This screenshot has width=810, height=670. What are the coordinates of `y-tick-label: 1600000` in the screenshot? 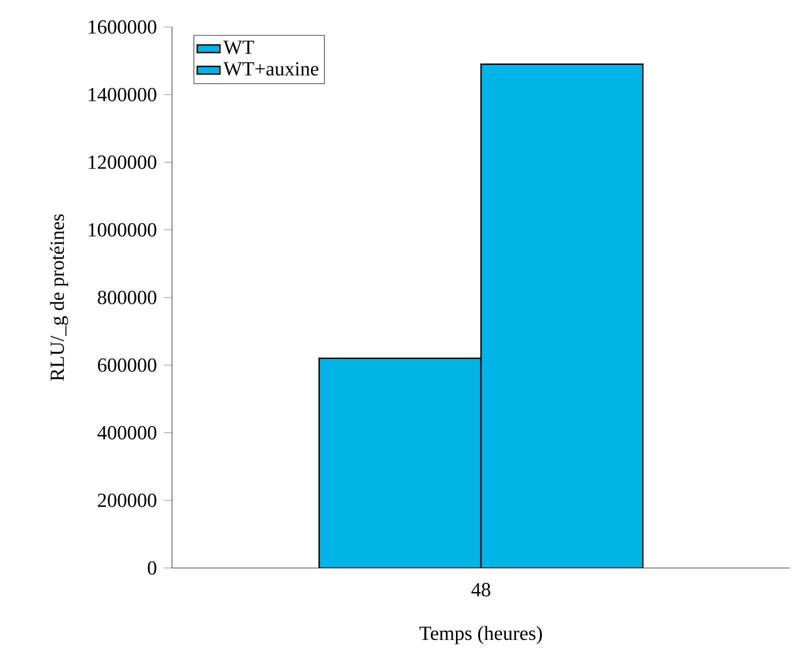 It's located at (122, 27).